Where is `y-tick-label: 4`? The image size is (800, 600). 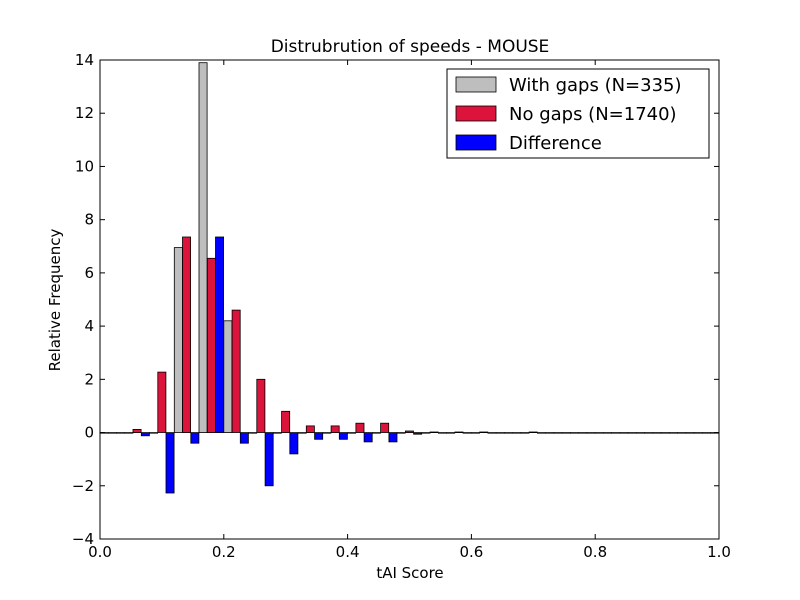 y-tick-label: 4 is located at coordinates (89, 326).